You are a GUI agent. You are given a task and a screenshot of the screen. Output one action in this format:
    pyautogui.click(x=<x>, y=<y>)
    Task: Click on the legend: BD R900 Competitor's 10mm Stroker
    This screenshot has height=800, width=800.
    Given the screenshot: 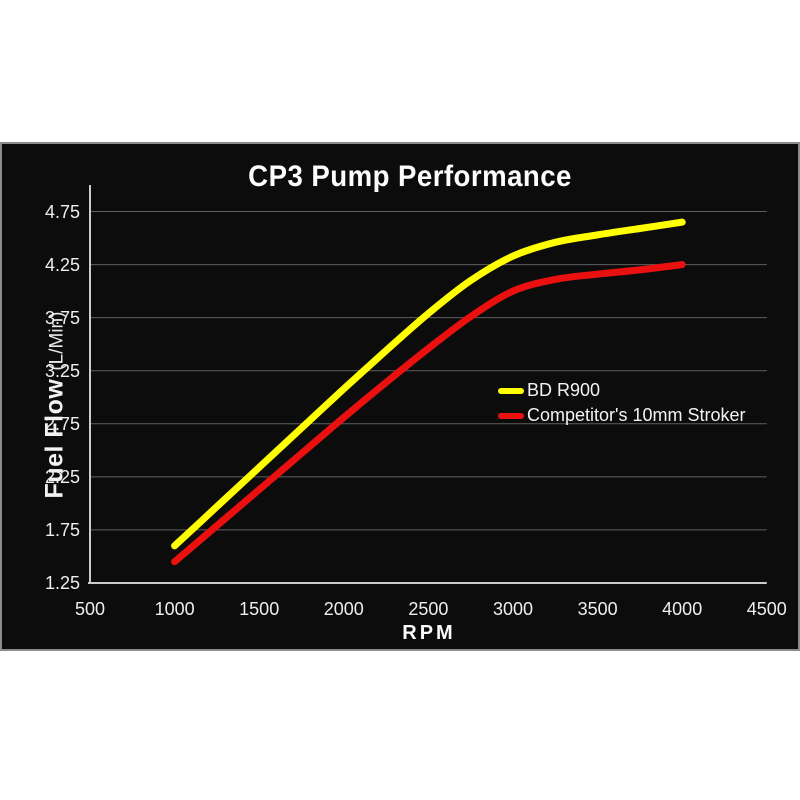 What is the action you would take?
    pyautogui.click(x=622, y=403)
    